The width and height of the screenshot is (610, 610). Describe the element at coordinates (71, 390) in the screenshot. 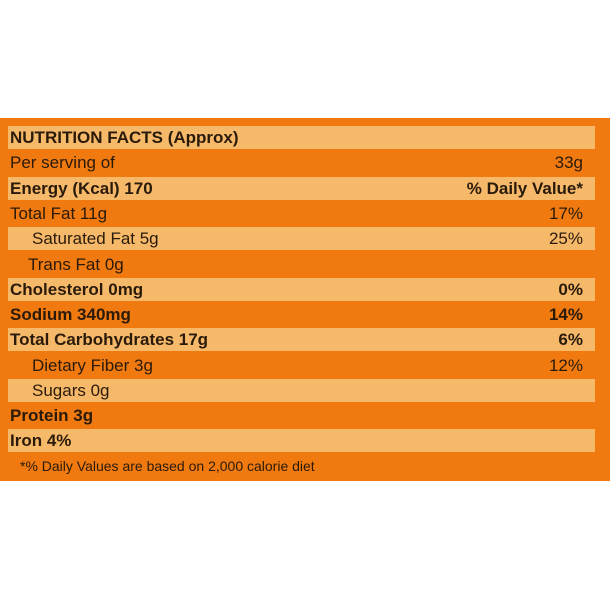

I see `sugars-label: Sugars 0g` at that location.